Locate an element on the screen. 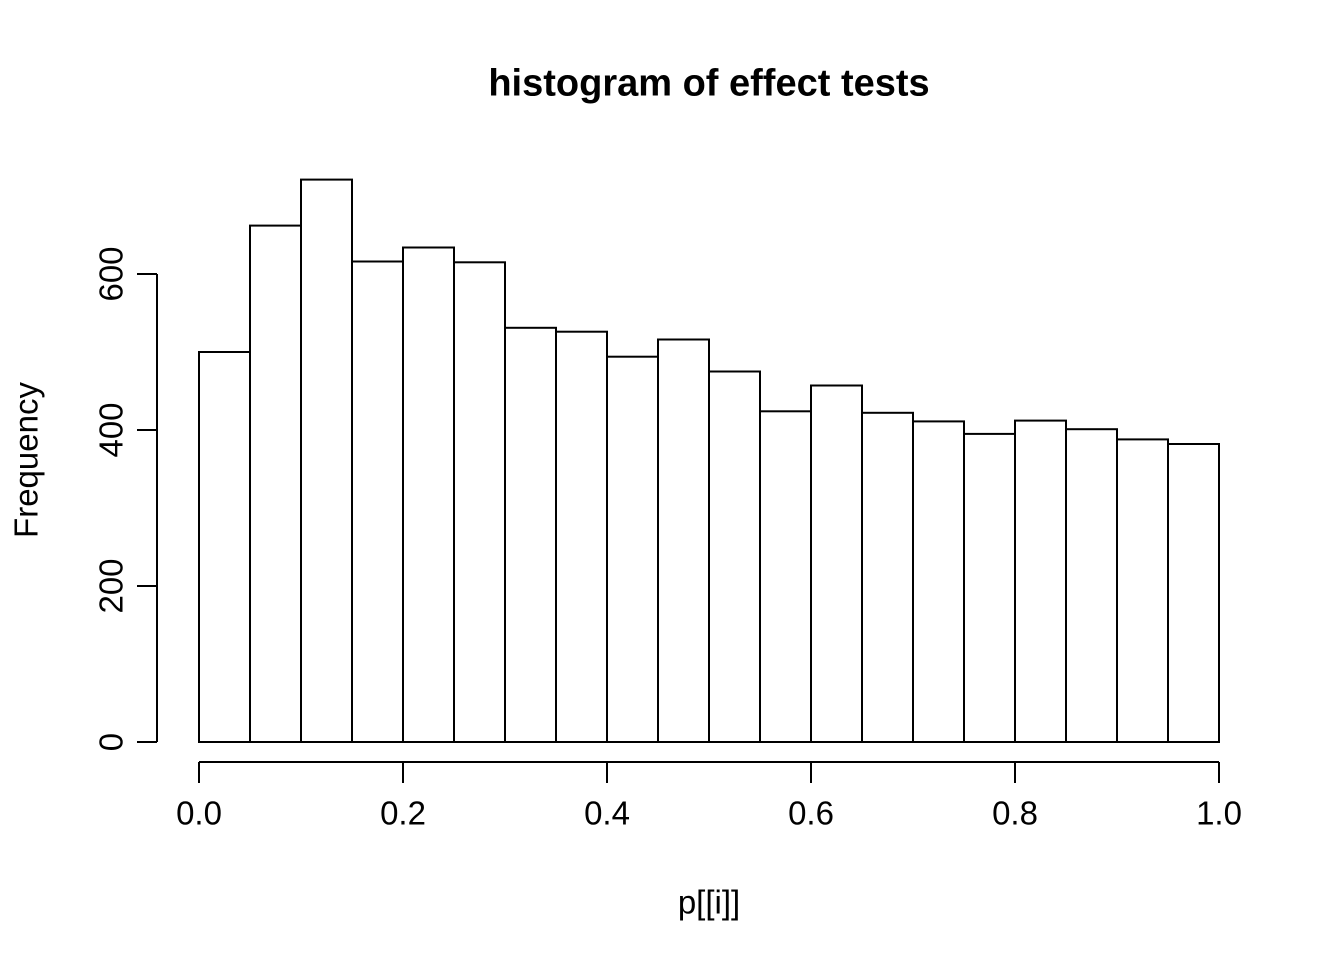 The height and width of the screenshot is (960, 1344). y-tick-label: 200 is located at coordinates (111, 585).